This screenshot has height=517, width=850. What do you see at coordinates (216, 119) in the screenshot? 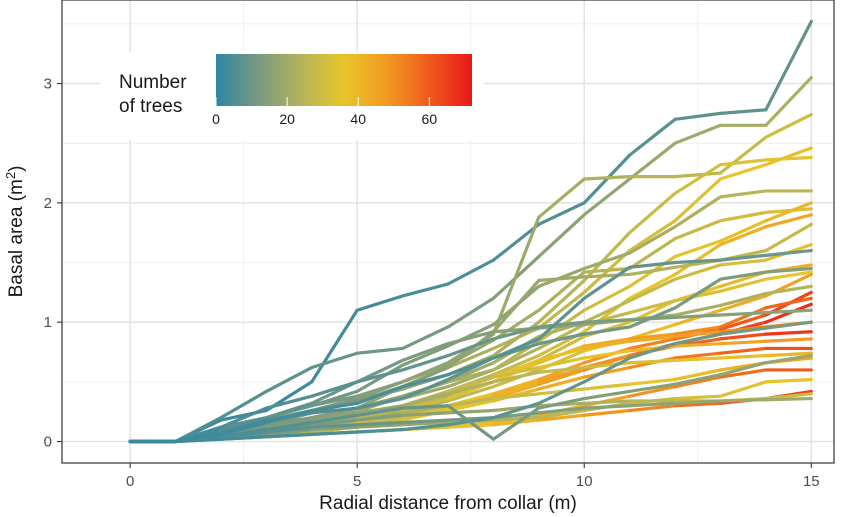
I see `legend-tick-label: 0` at bounding box center [216, 119].